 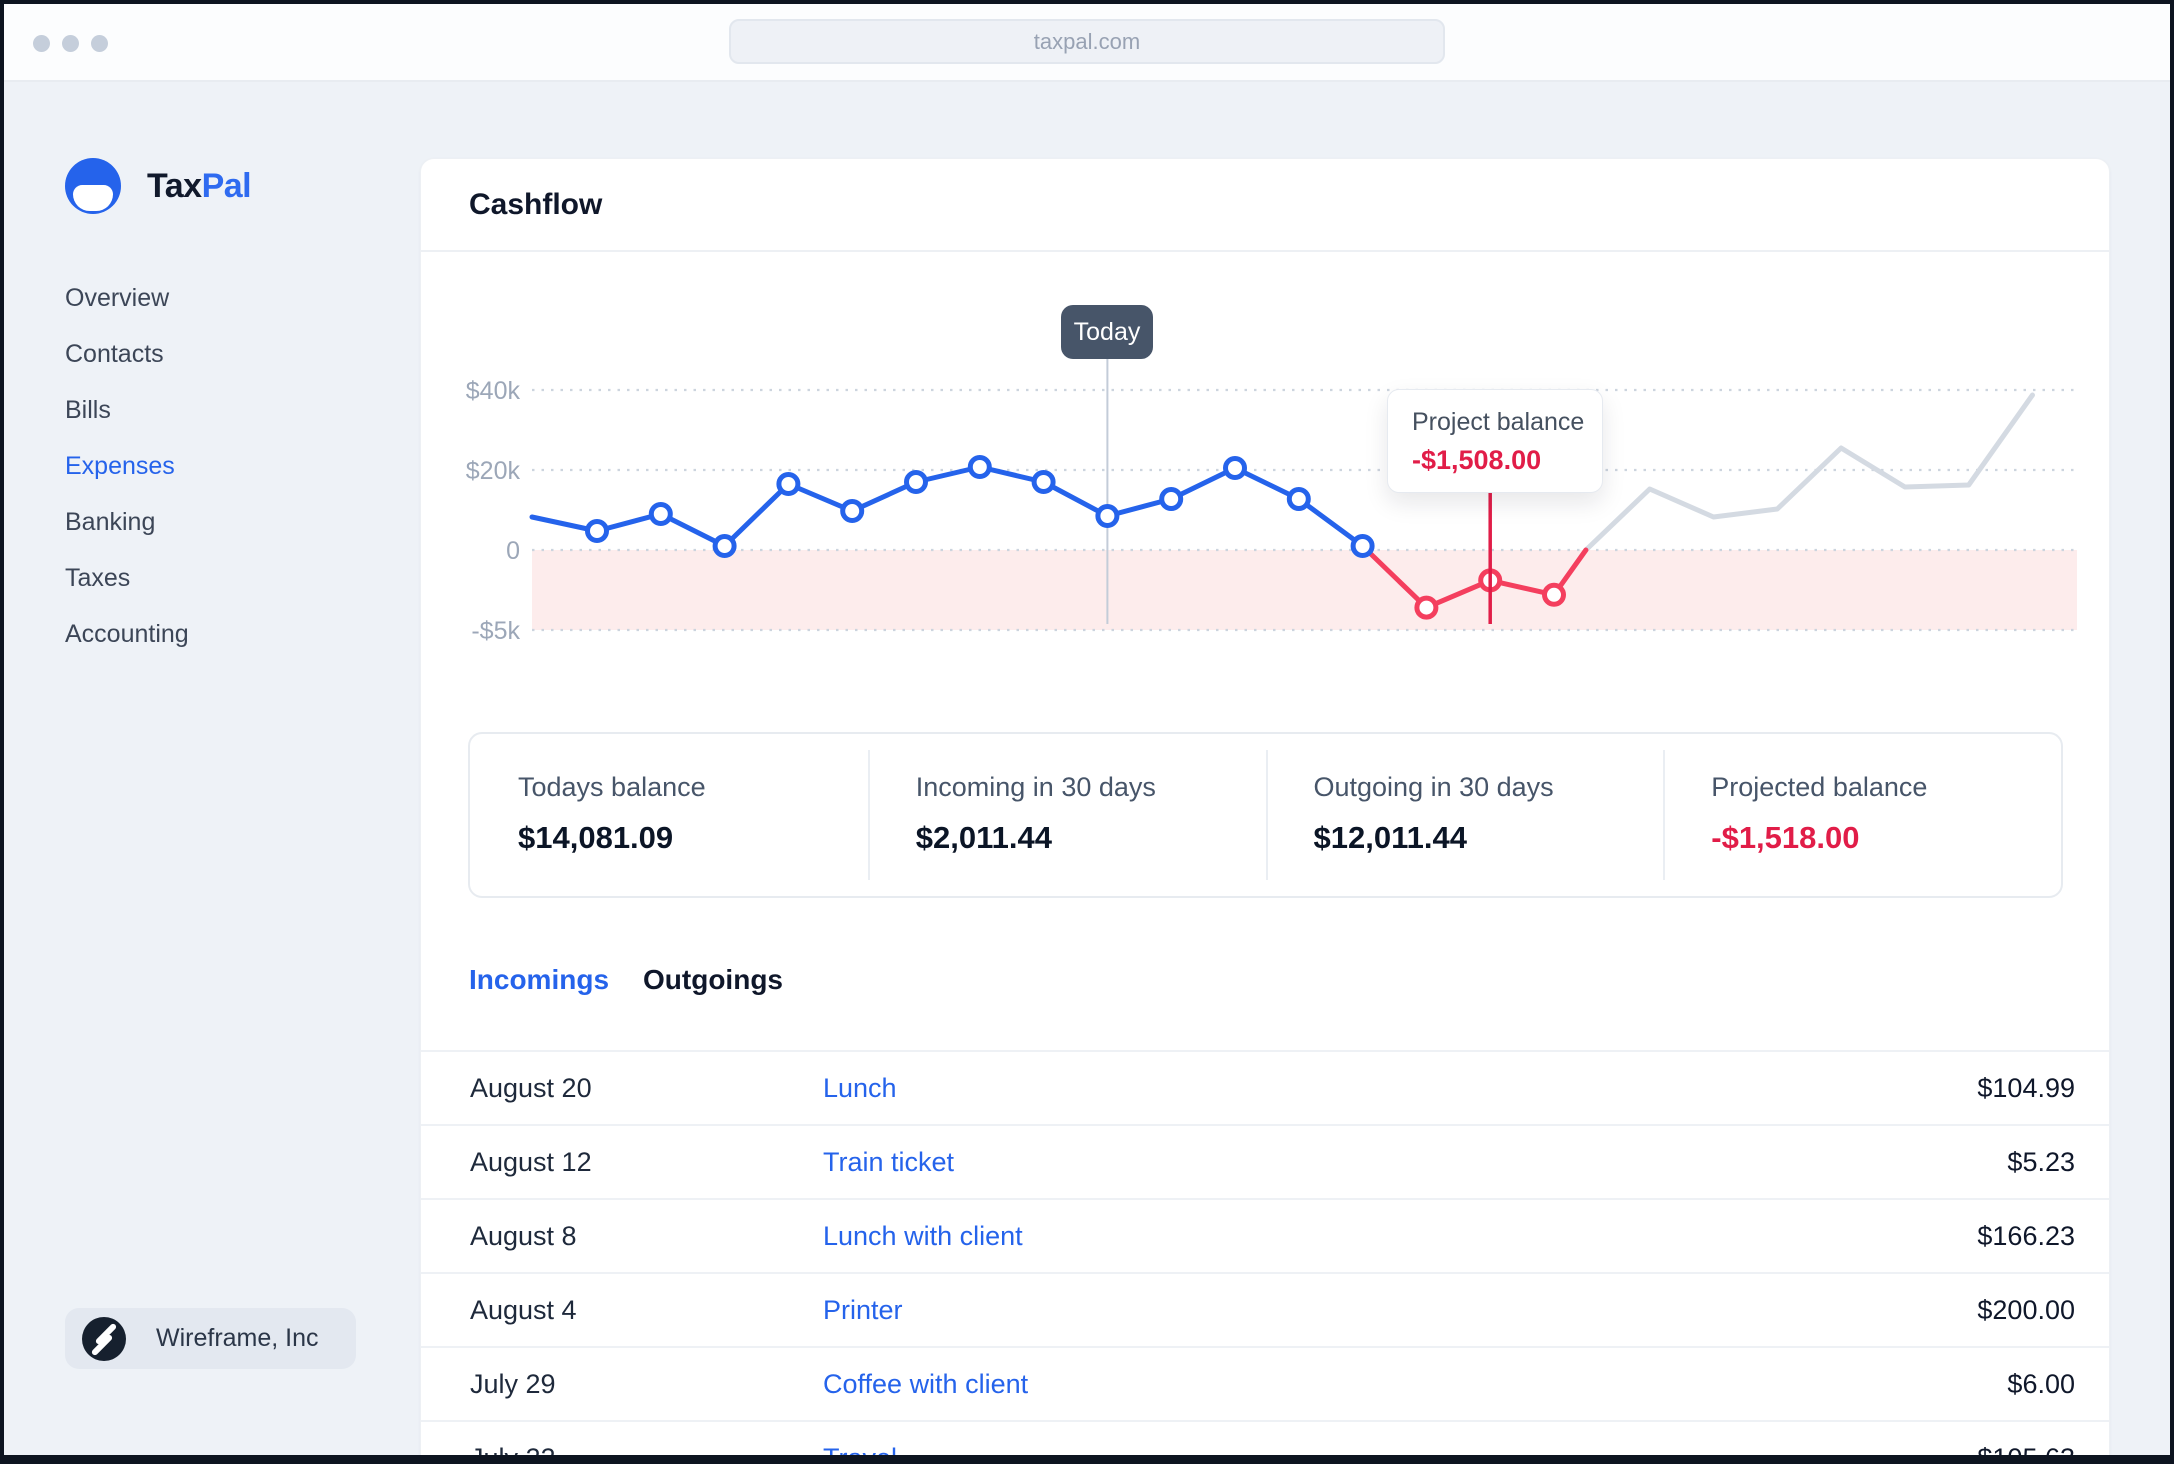 What do you see at coordinates (493, 471) in the screenshot?
I see `svg-text: $20k` at bounding box center [493, 471].